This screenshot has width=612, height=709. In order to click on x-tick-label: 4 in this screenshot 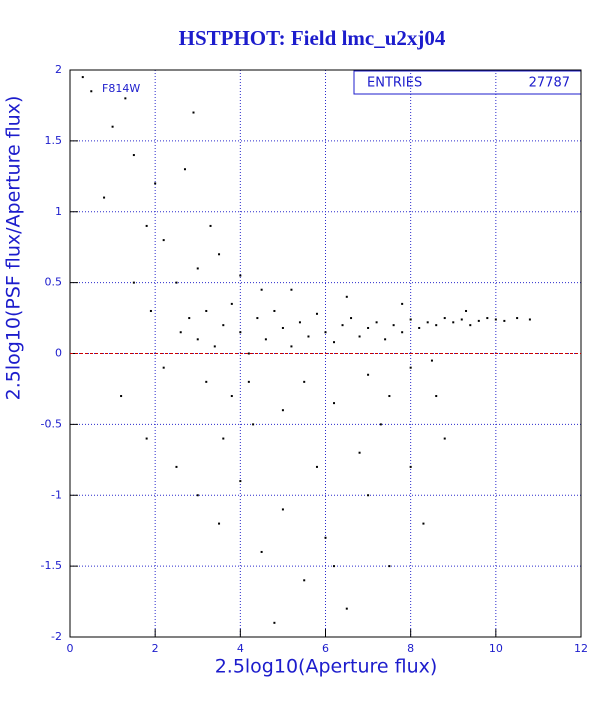, I will do `click(240, 648)`.